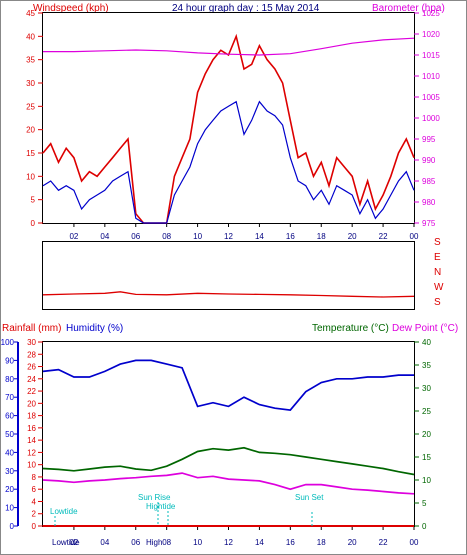 This screenshot has height=555, width=467. Describe the element at coordinates (71, 8) in the screenshot. I see `windspeed-axis-label: Windspeed (kph)` at that location.